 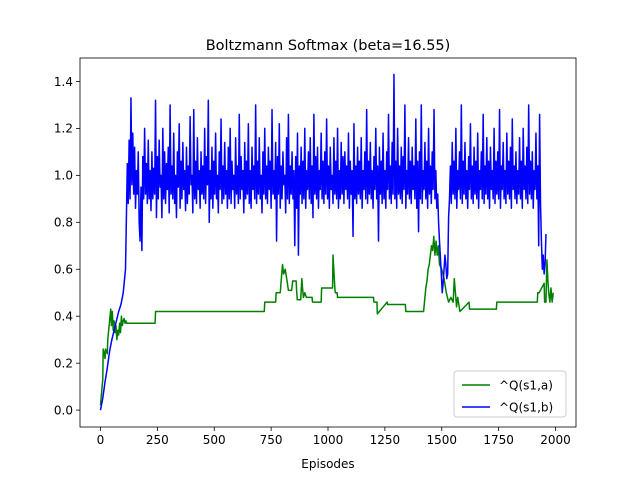 I want to click on legend: ^Q(s1,a) ^Q(s1,b), so click(x=510, y=394).